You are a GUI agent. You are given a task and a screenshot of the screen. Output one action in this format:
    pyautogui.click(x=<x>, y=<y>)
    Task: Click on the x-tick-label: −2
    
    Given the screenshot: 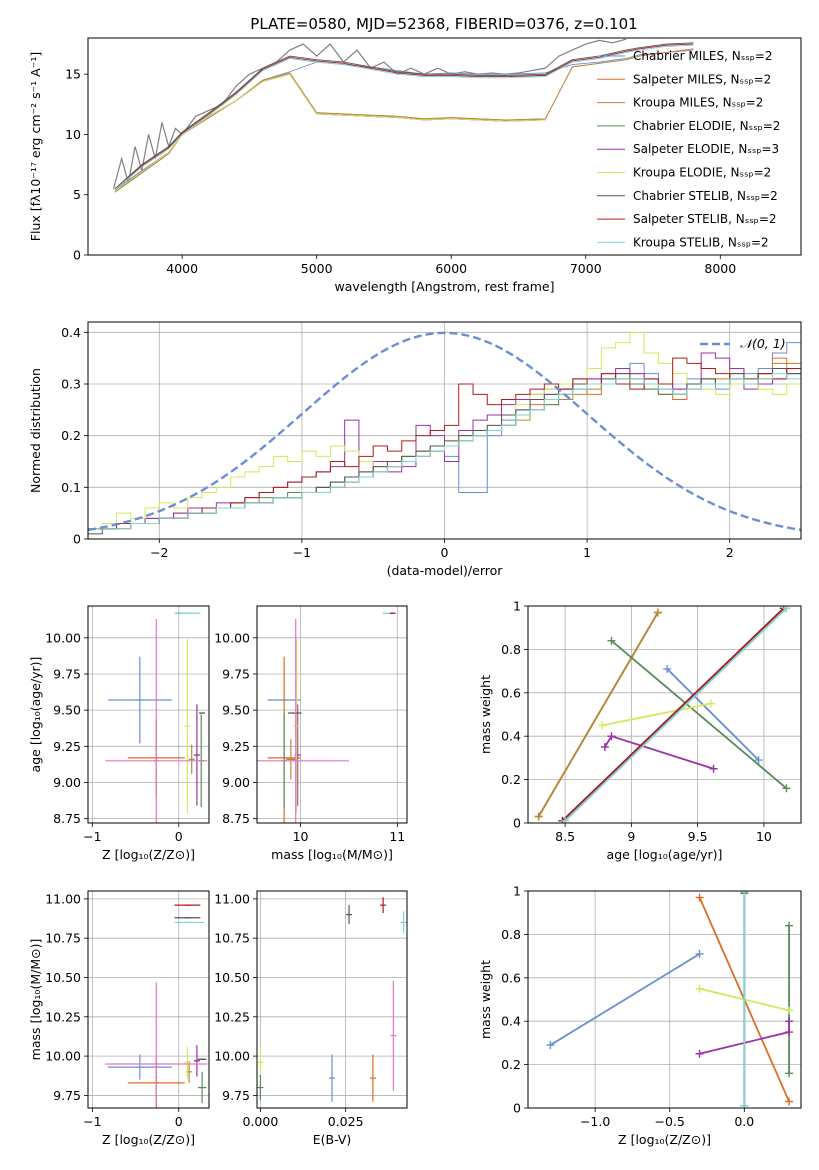 What is the action you would take?
    pyautogui.click(x=159, y=552)
    